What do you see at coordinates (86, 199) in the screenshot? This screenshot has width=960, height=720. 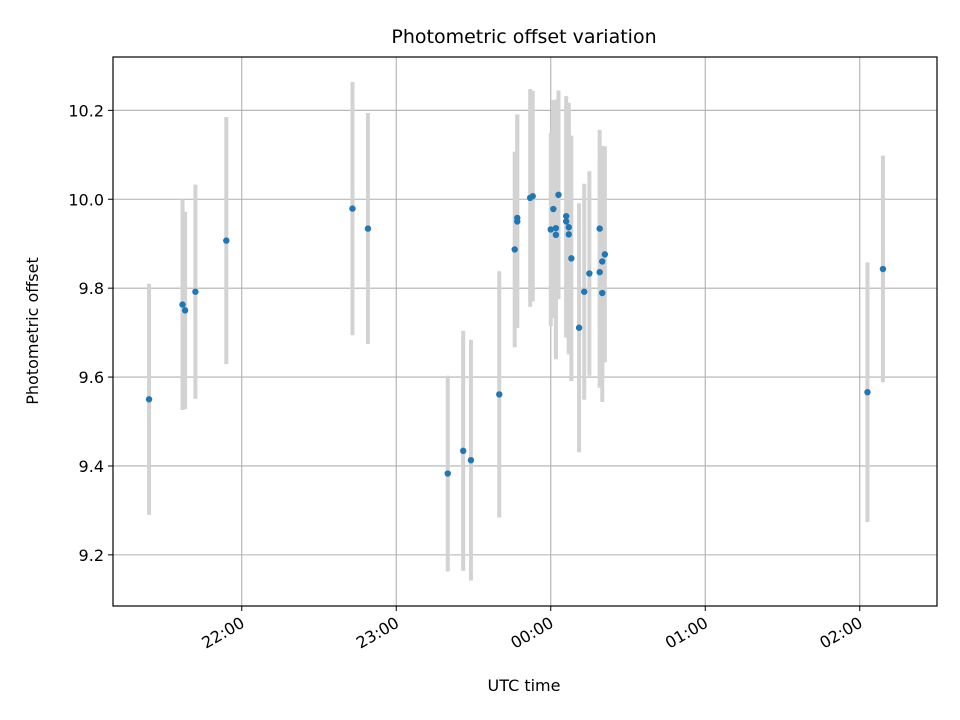 I see `y-tick-label: 10.0` at bounding box center [86, 199].